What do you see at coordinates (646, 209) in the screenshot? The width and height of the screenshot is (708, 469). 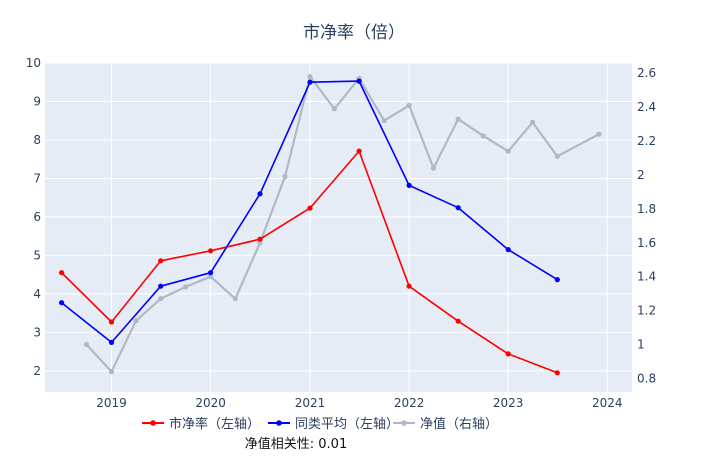 I see `right-tick-label: 1.8` at bounding box center [646, 209].